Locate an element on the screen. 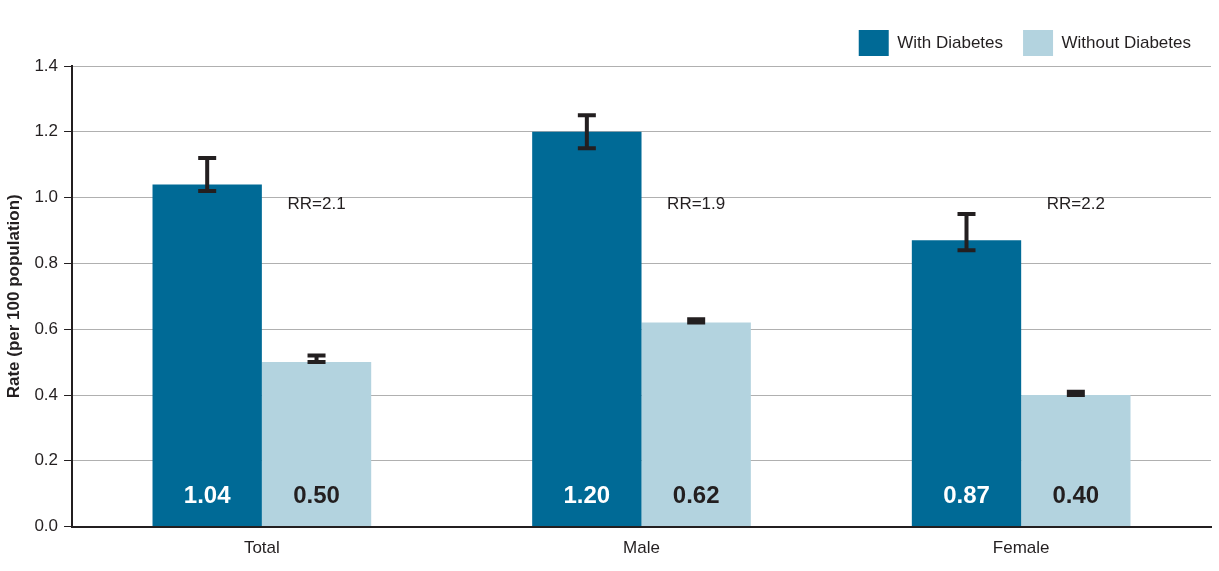  data-label: 0.40 is located at coordinates (1076, 495).